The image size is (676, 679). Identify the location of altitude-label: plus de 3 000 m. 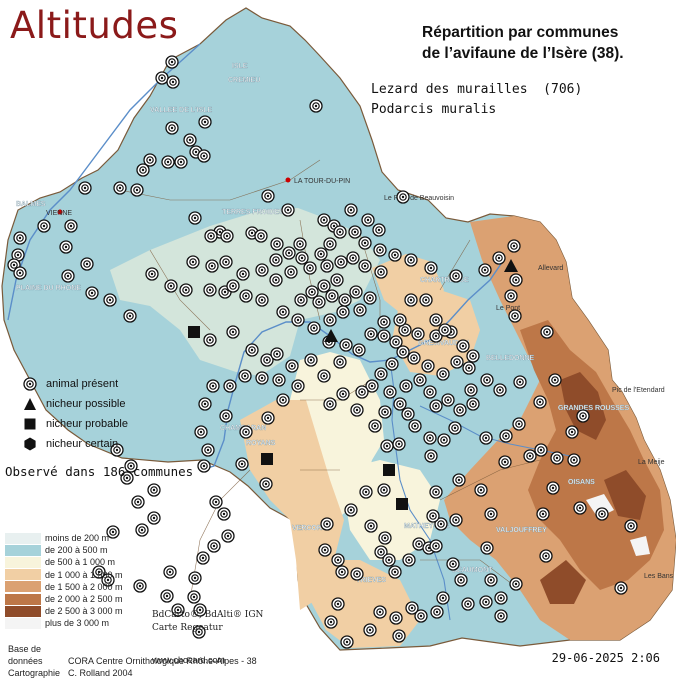
(77, 623).